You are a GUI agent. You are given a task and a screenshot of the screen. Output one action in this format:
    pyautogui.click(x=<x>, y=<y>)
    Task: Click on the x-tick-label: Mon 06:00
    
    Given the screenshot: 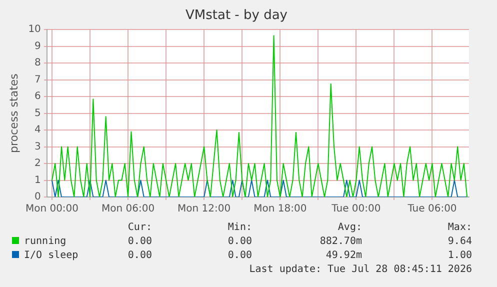 What is the action you would take?
    pyautogui.click(x=128, y=209)
    